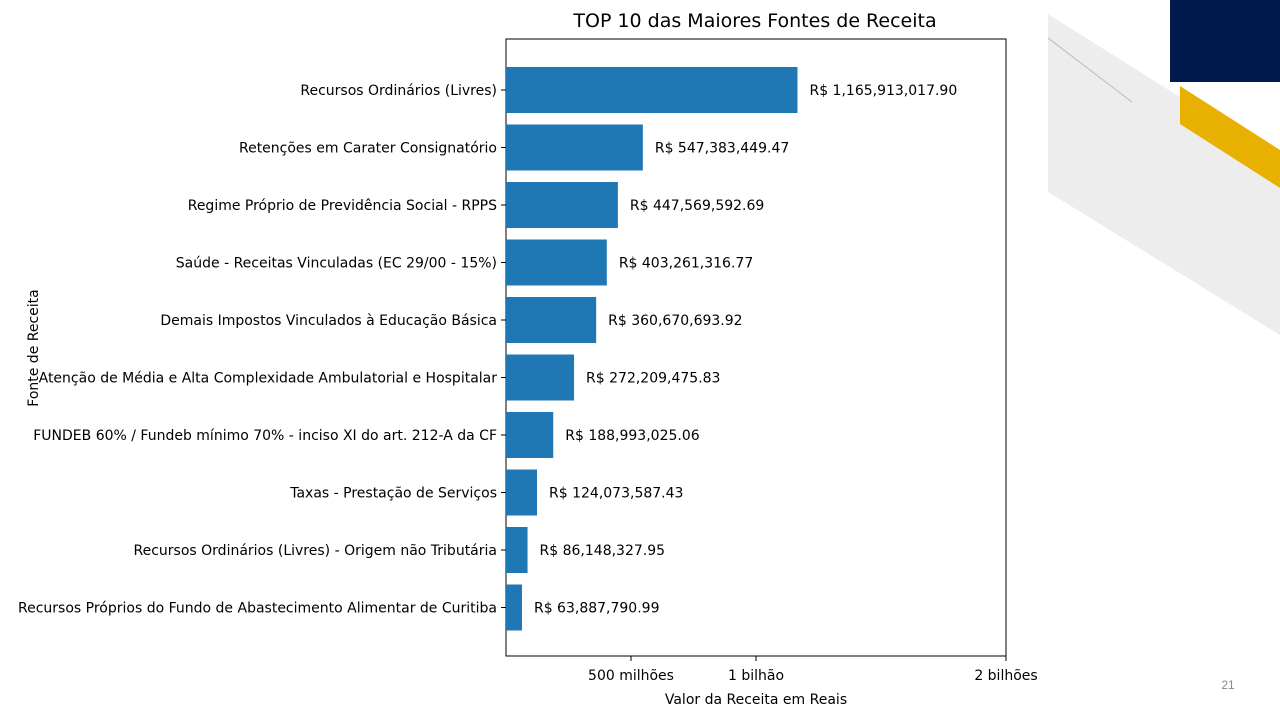 The image size is (1280, 720). I want to click on decor-navy-block, so click(1225, 41).